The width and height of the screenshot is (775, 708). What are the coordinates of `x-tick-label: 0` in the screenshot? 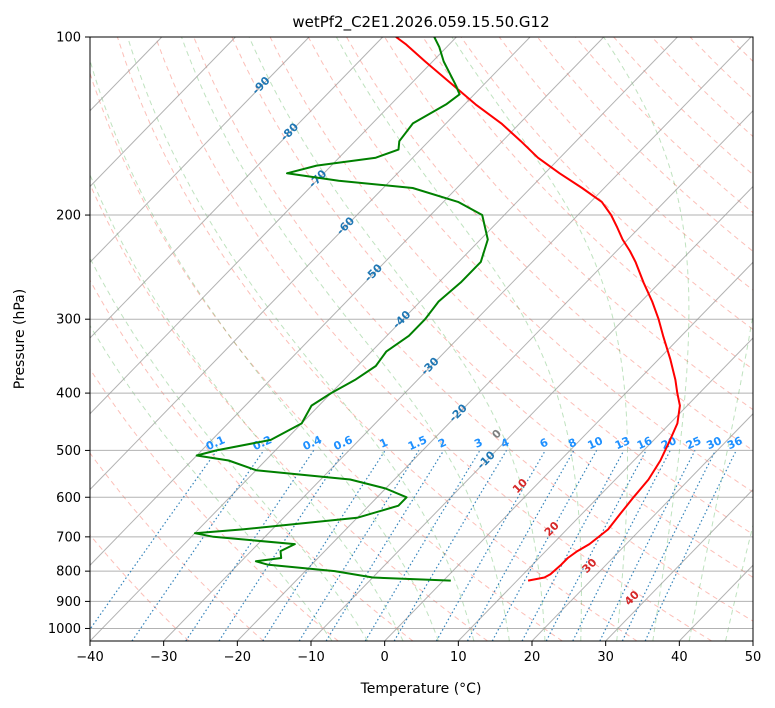 It's located at (385, 657).